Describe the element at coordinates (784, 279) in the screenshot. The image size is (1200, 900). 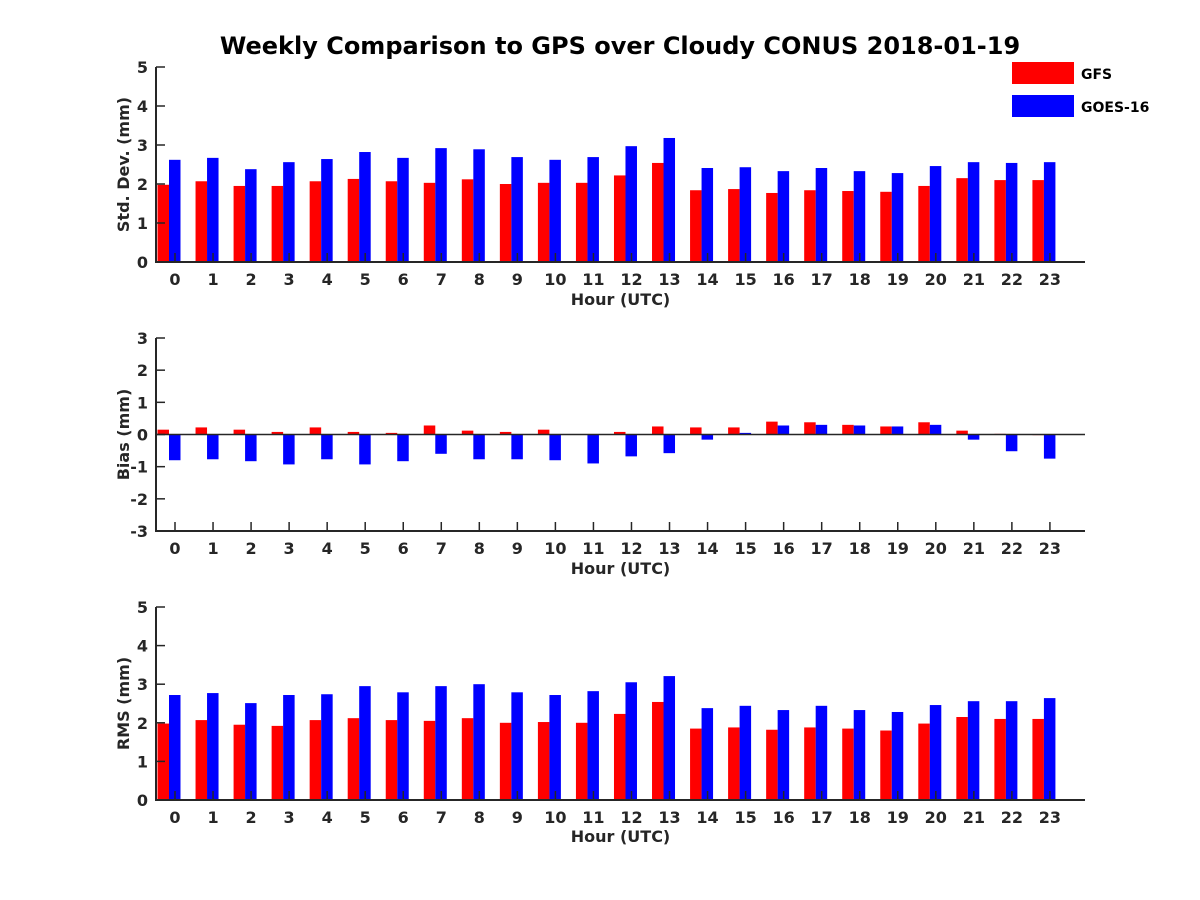
I see `x-tick-label: 16` at that location.